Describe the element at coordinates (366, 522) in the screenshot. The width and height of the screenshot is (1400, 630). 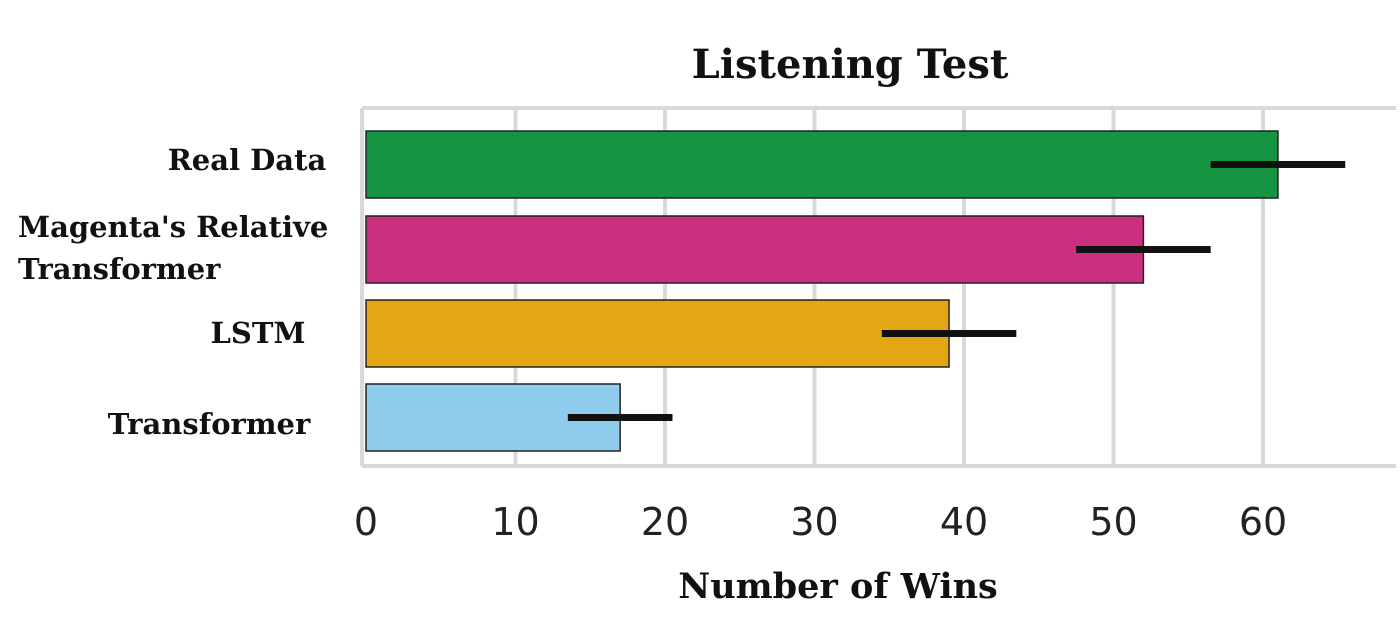
I see `x-tick-label-0: 0` at that location.